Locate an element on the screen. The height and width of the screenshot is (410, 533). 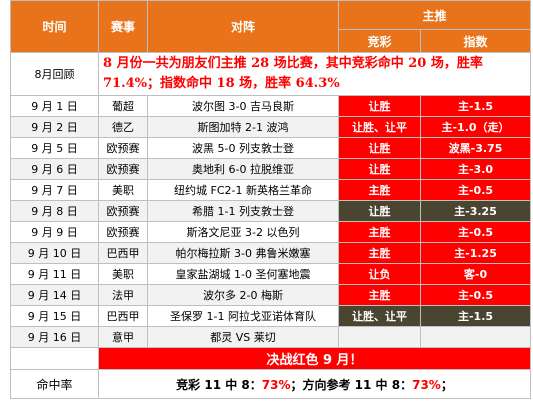
match: 纽约城 FC2-1 新英格兰革命 is located at coordinates (243, 190).